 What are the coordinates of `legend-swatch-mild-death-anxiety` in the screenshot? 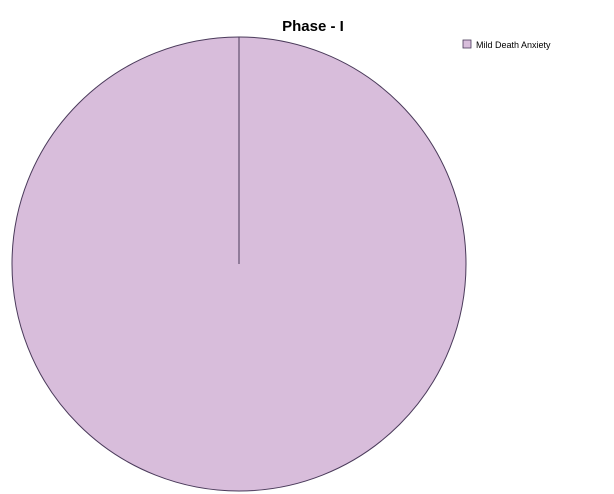 It's located at (467, 44).